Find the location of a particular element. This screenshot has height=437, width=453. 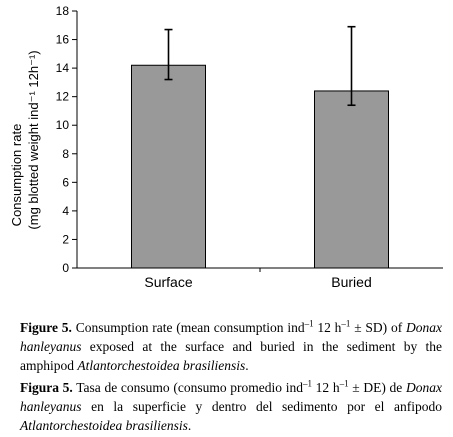

y-axis: 0 2 4 6 8 10 12 14 16 18 is located at coordinates (67, 139).